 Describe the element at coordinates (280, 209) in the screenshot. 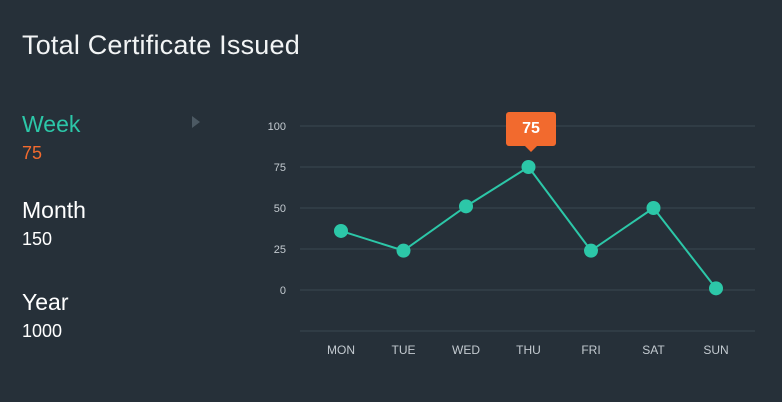

I see `y-tick-label: 50` at that location.